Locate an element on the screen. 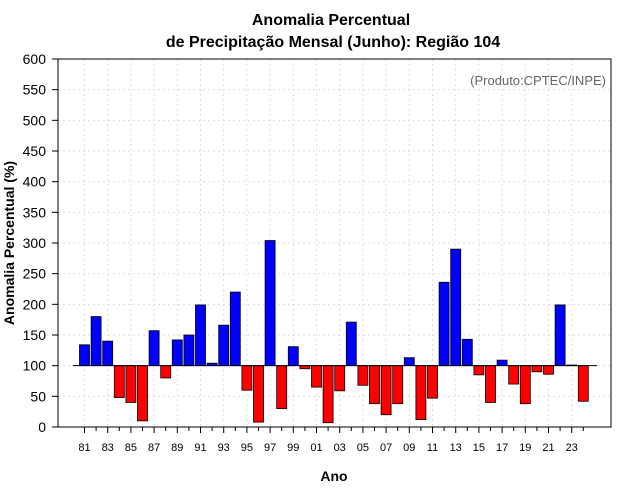 The height and width of the screenshot is (500, 640). y-tick-label: 200 is located at coordinates (35, 304).